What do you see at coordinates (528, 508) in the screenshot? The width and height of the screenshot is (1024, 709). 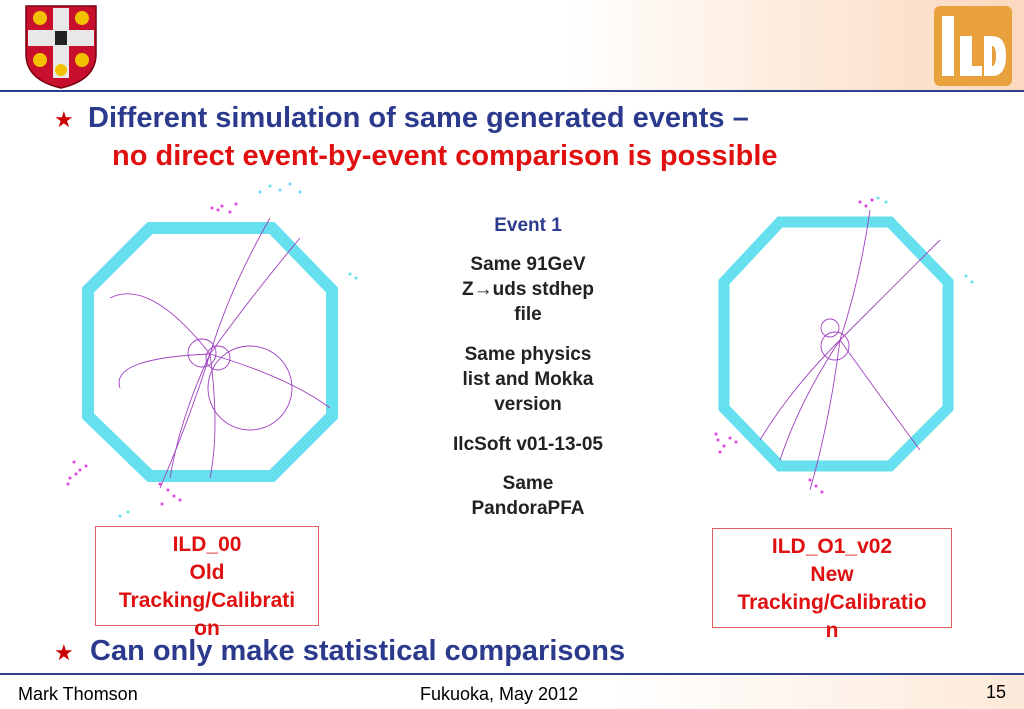 I see `center-block-4-line: PandoraPFA` at bounding box center [528, 508].